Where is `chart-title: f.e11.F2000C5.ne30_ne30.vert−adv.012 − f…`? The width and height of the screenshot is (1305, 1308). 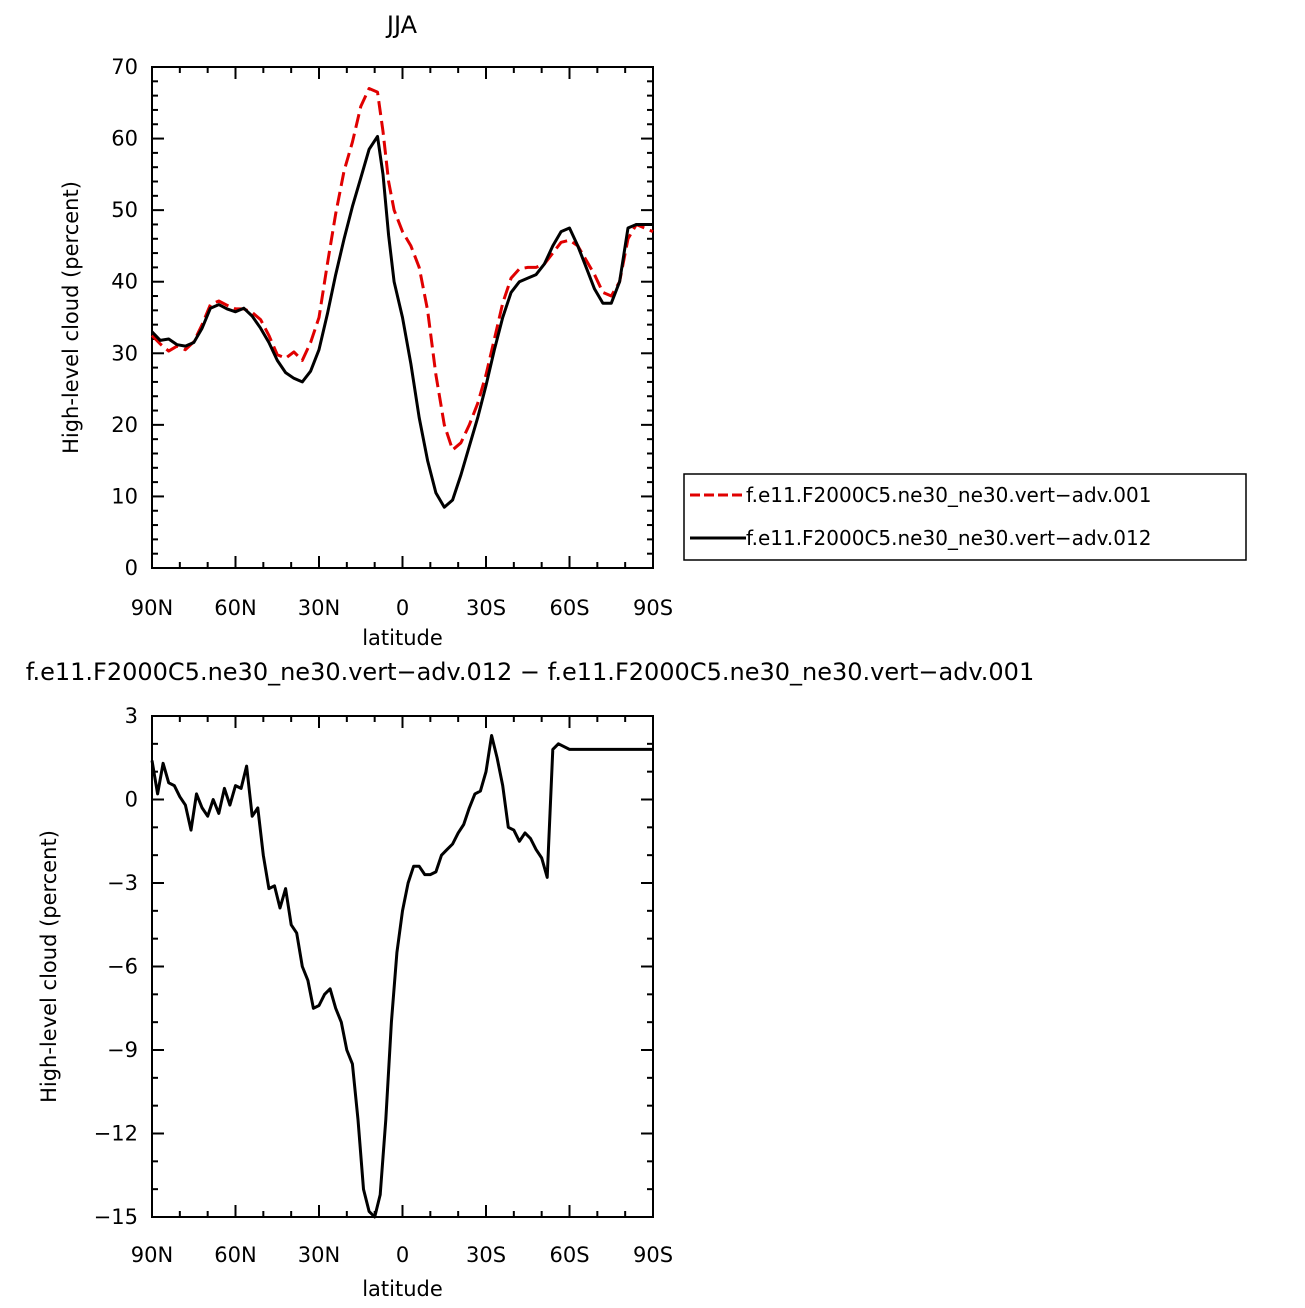
chart-title: f.e11.F2000C5.ne30_ne30.vert−adv.012 − f… is located at coordinates (530, 672).